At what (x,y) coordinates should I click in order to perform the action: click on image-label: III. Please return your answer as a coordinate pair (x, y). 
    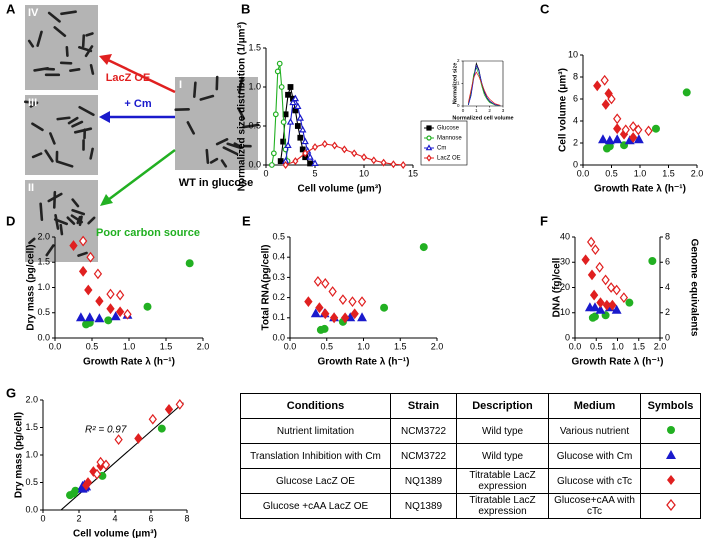
    Looking at the image, I should click on (32, 103).